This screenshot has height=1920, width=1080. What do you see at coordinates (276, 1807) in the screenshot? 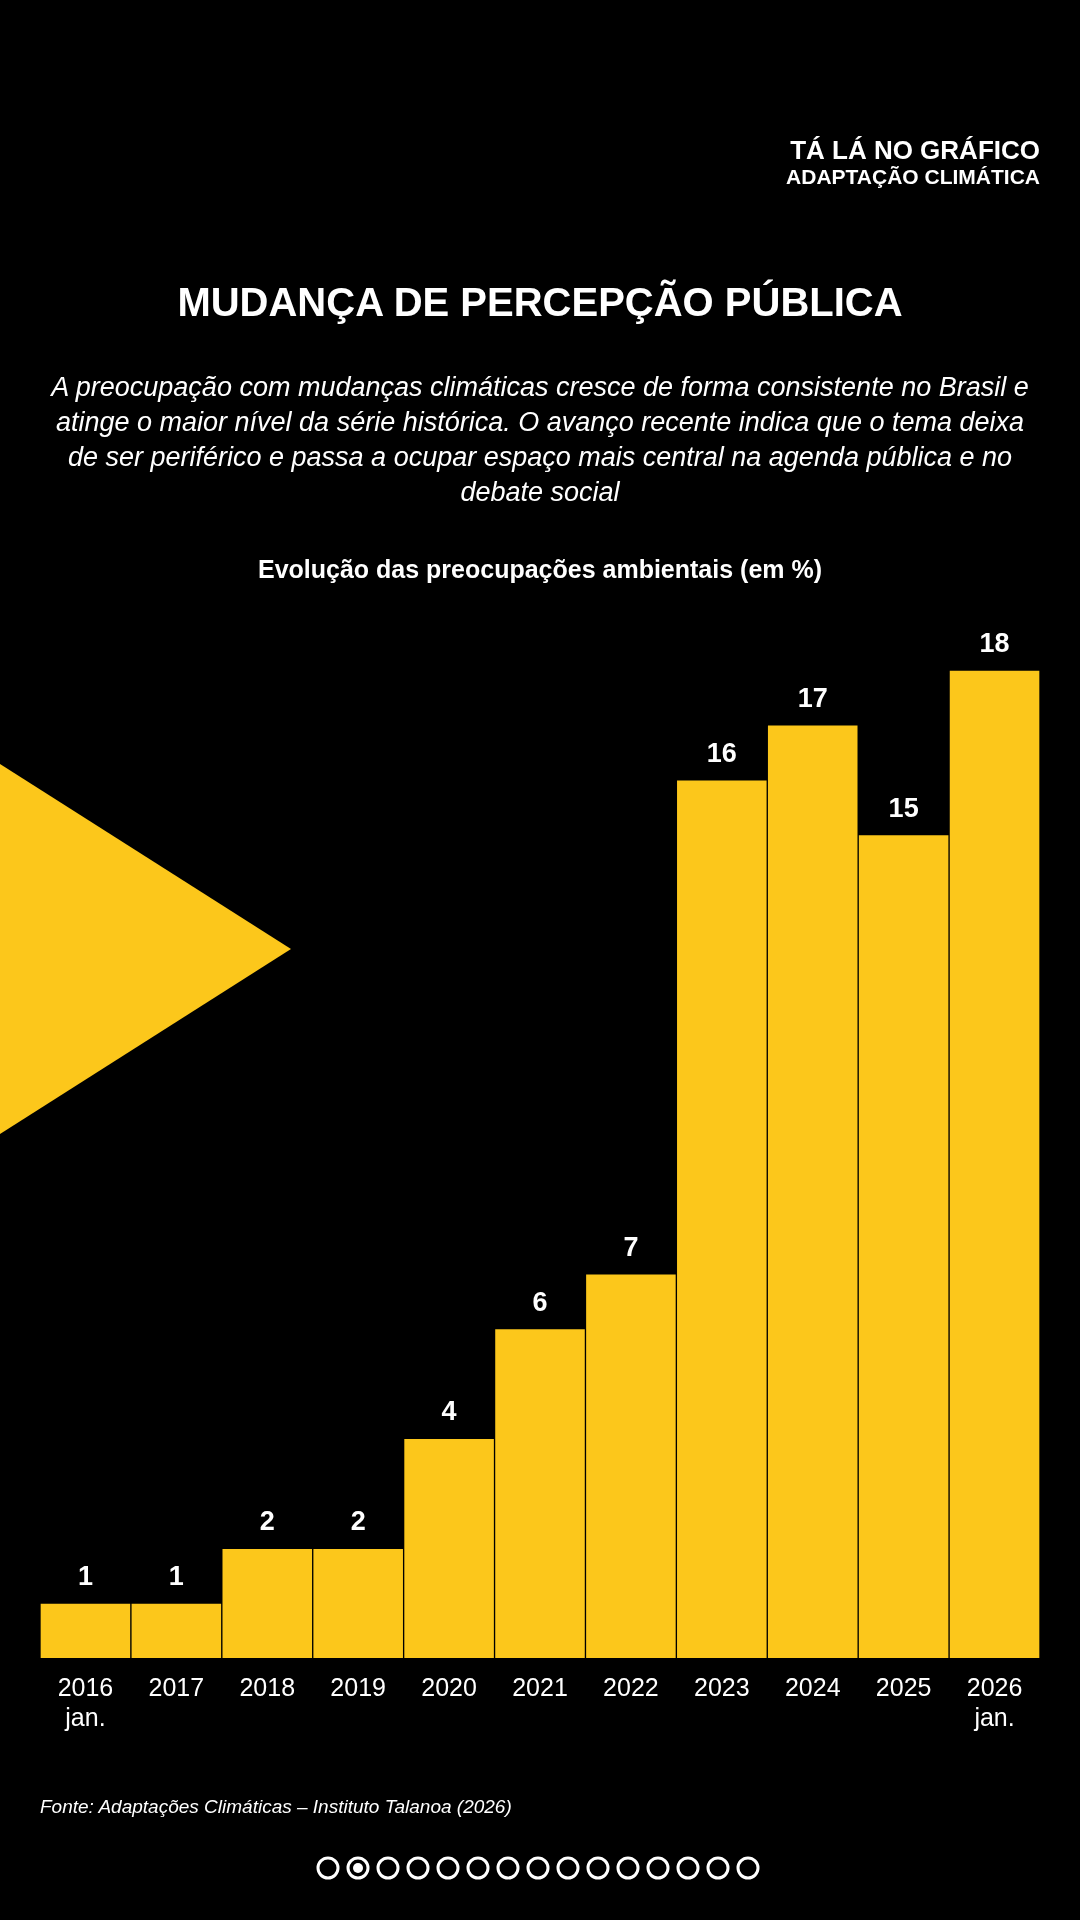
I see `source-note: Fonte: Adaptações Climáticas – Instituto Talanoa (2026)` at bounding box center [276, 1807].